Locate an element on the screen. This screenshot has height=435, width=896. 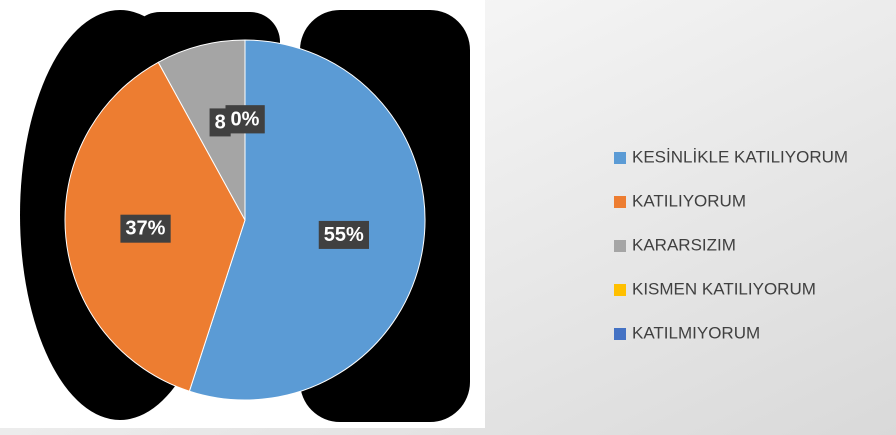
data-label-text: 37% is located at coordinates (145, 229).